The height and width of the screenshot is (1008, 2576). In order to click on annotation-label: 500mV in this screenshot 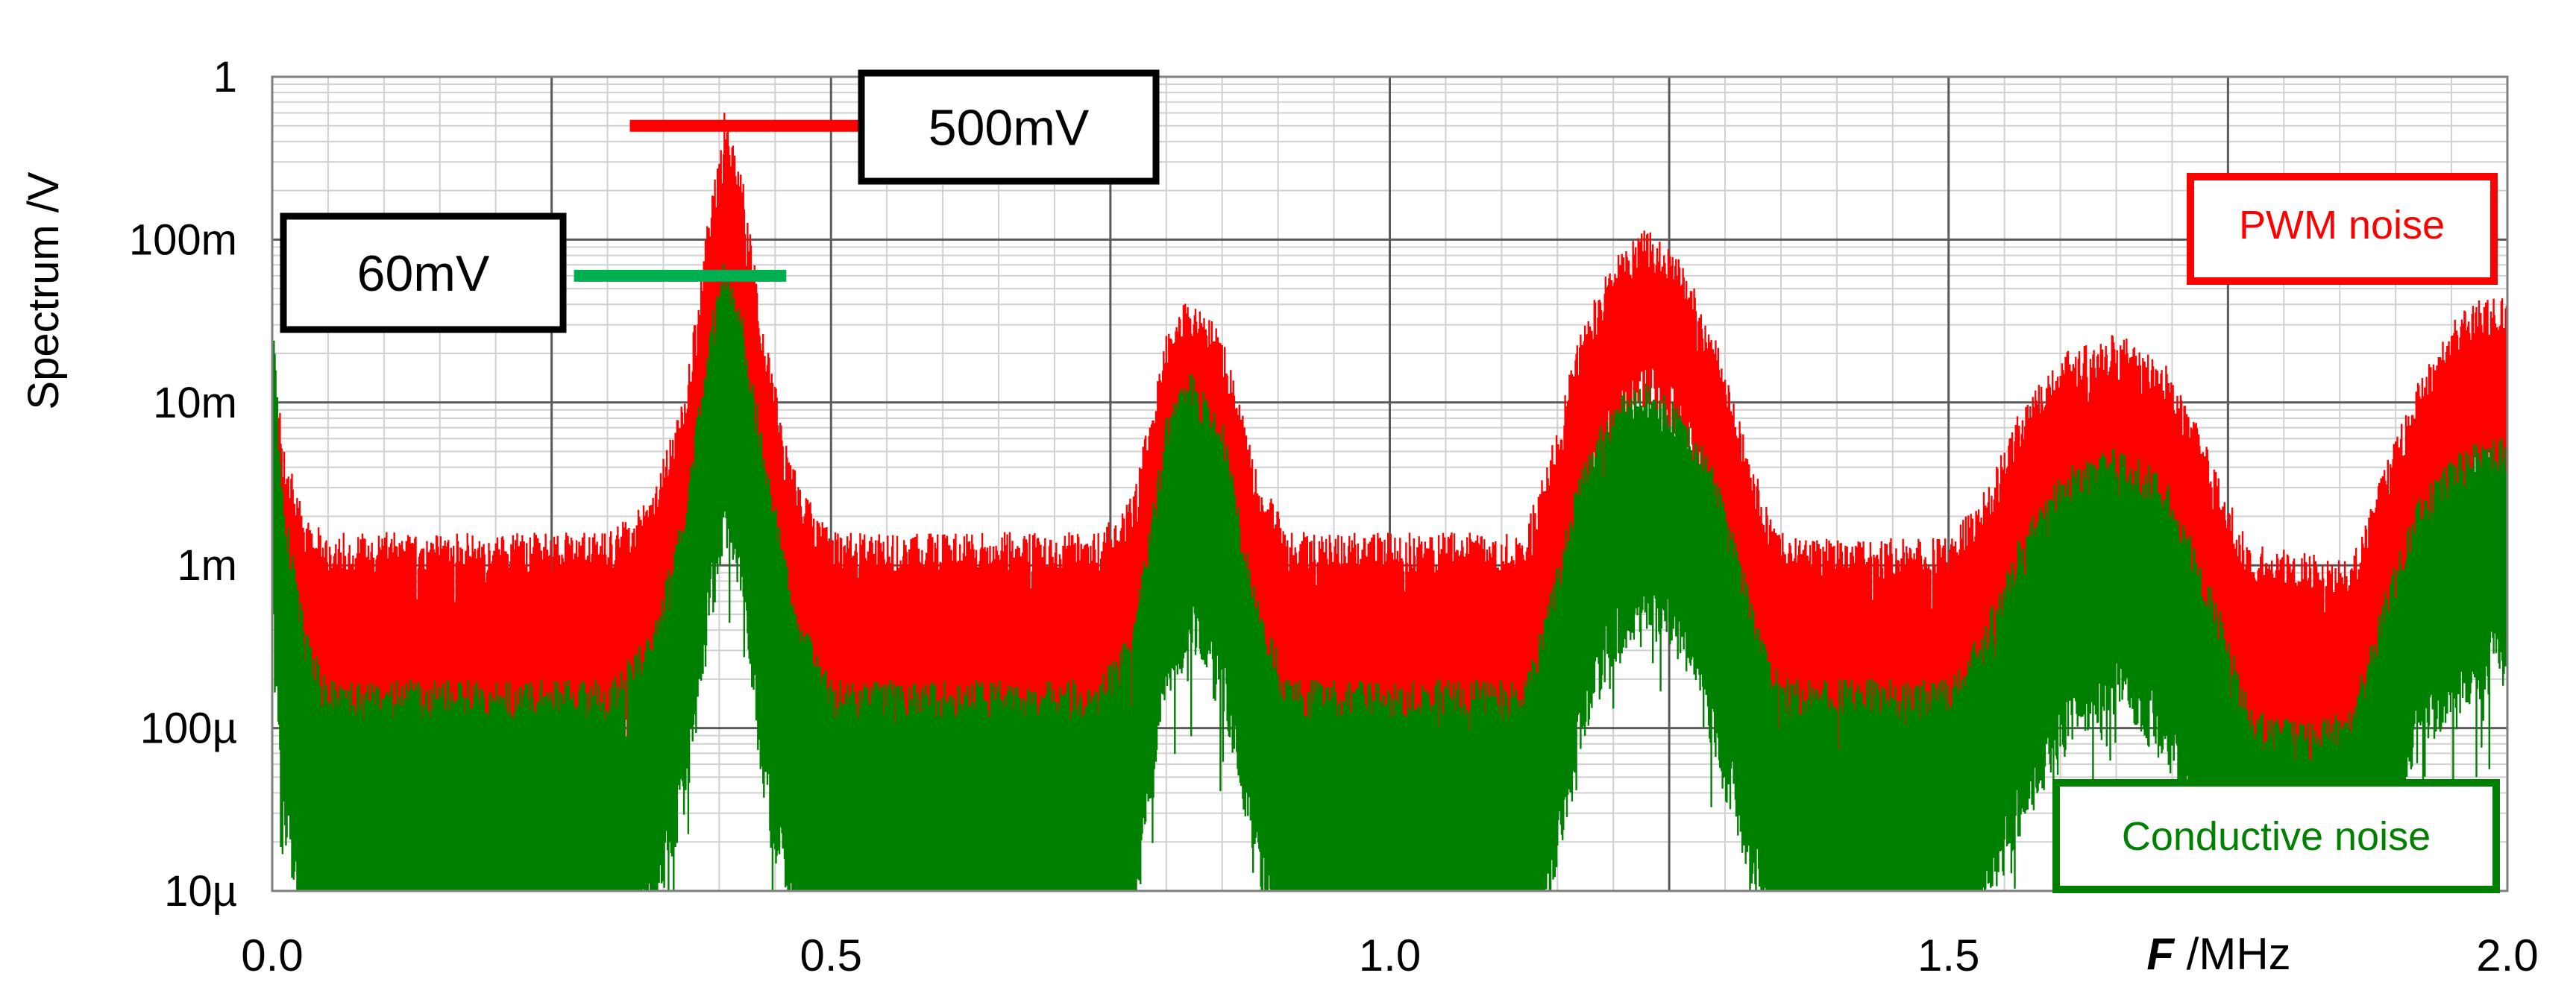, I will do `click(1010, 128)`.